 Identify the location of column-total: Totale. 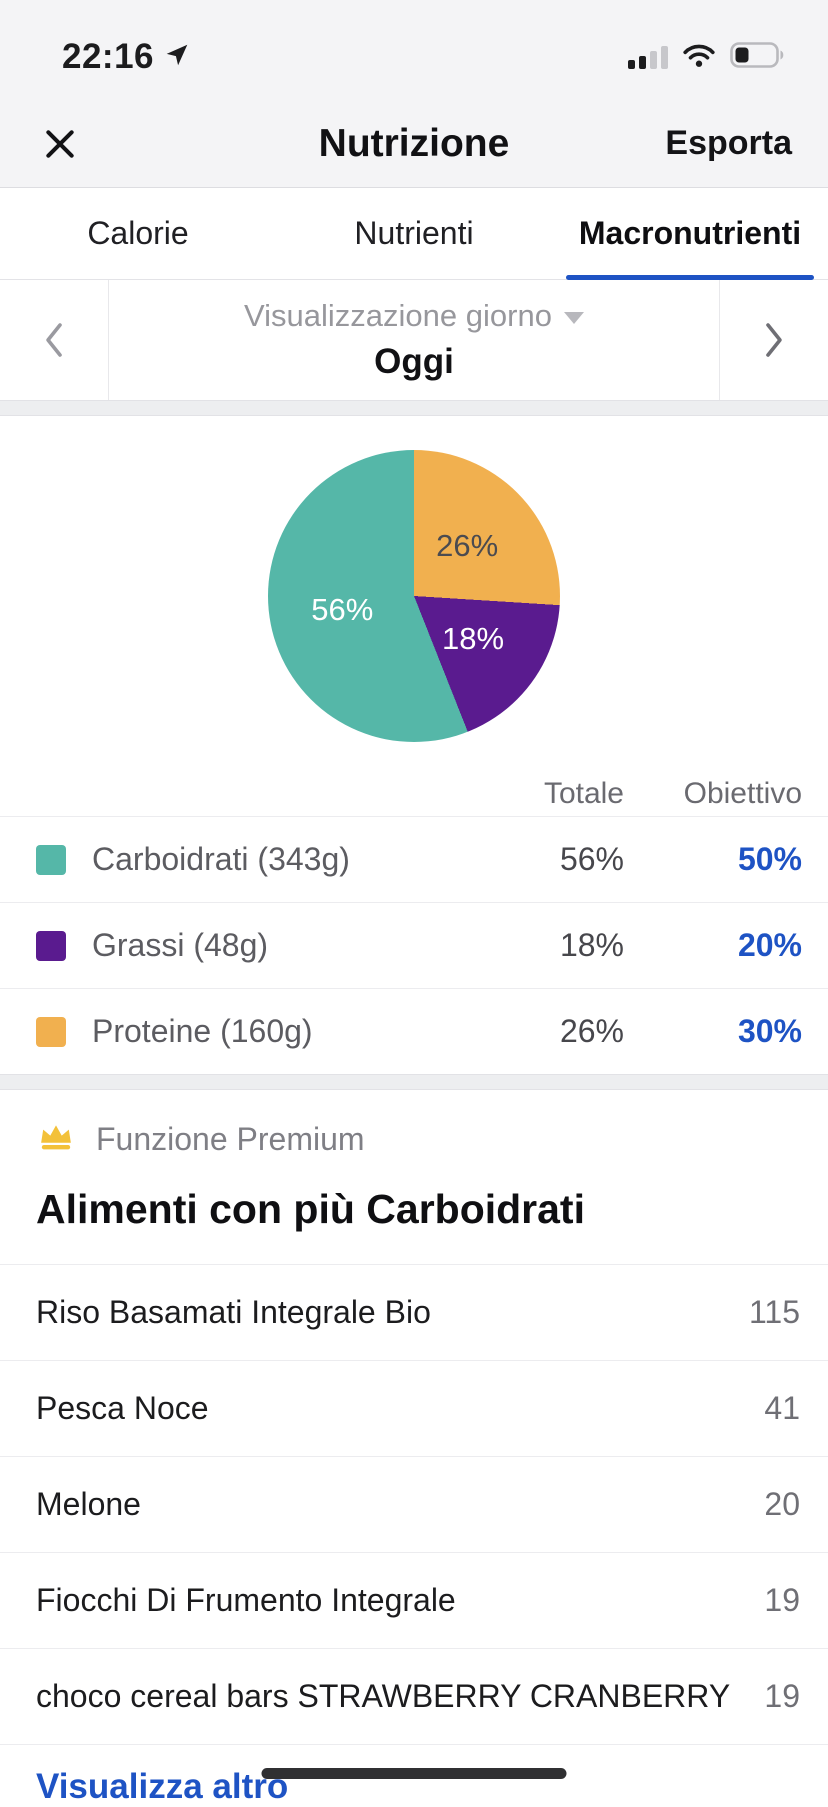
(583, 793).